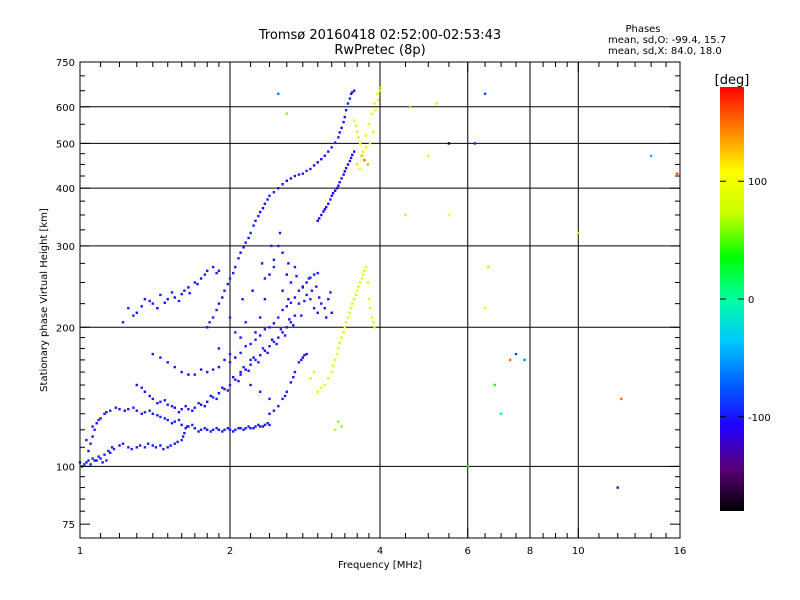  What do you see at coordinates (80, 551) in the screenshot?
I see `x-tick-label: 1` at bounding box center [80, 551].